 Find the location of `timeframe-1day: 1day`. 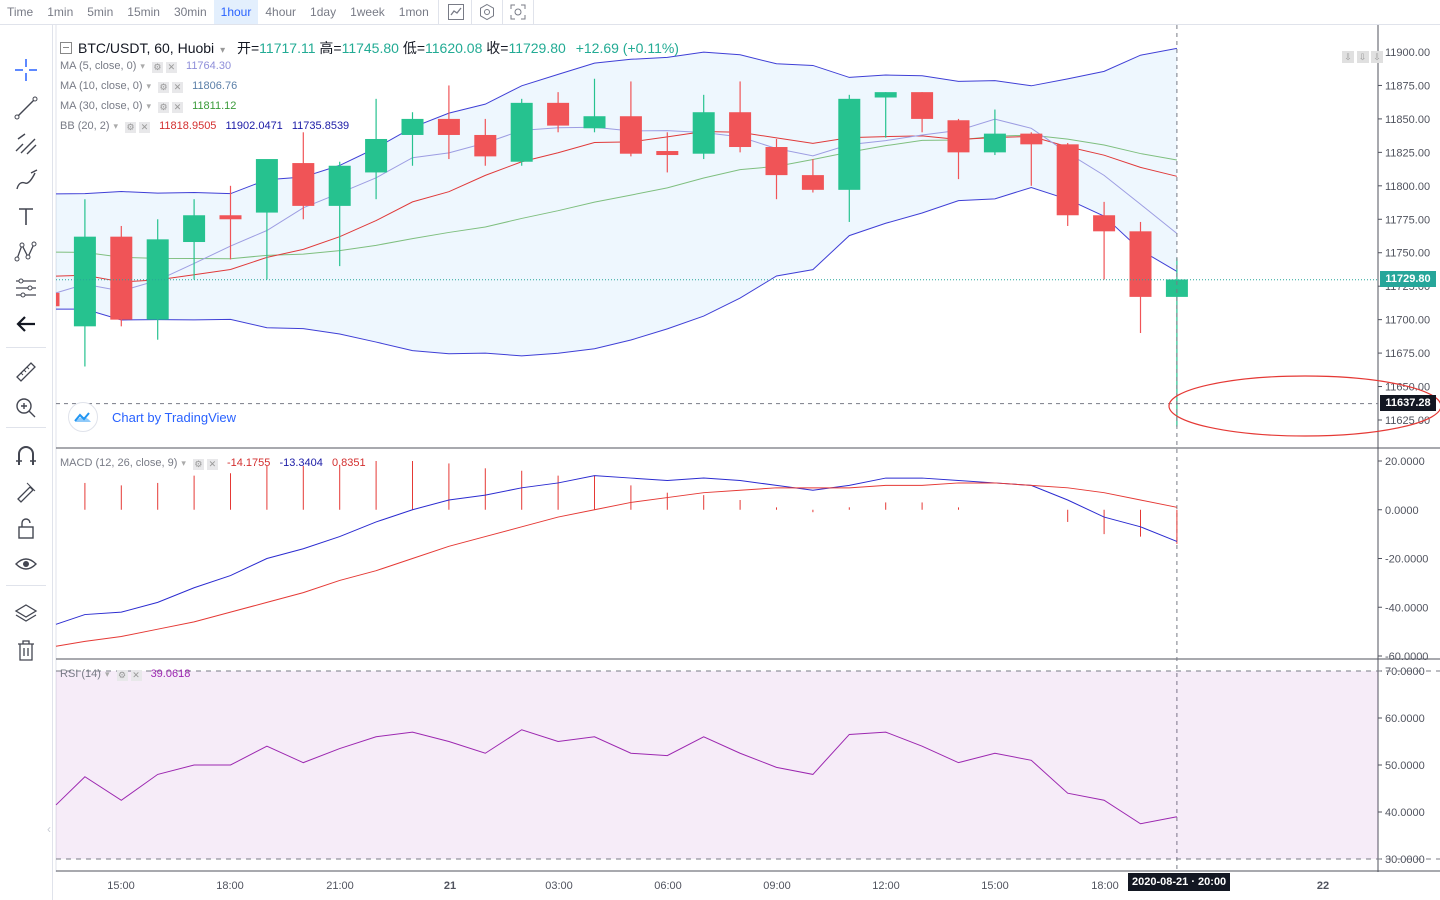

timeframe-1day: 1day is located at coordinates (323, 12).